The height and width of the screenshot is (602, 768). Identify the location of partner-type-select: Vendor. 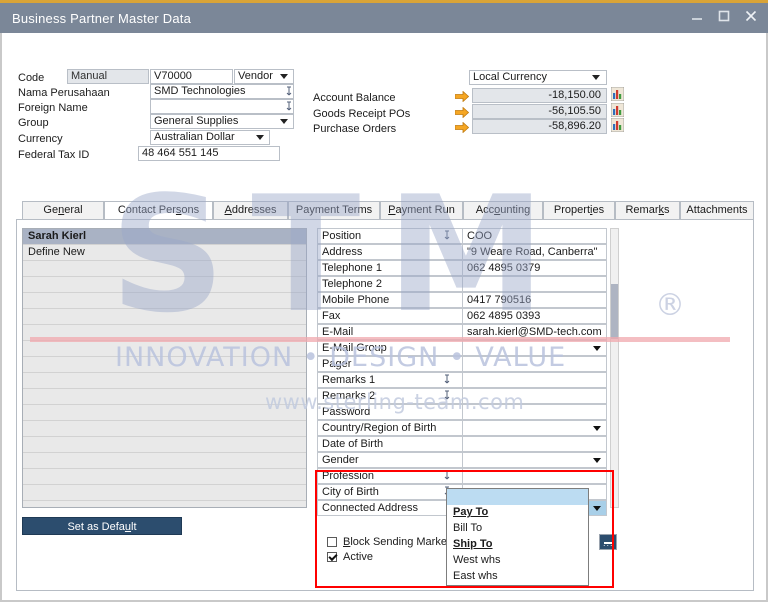
(264, 76).